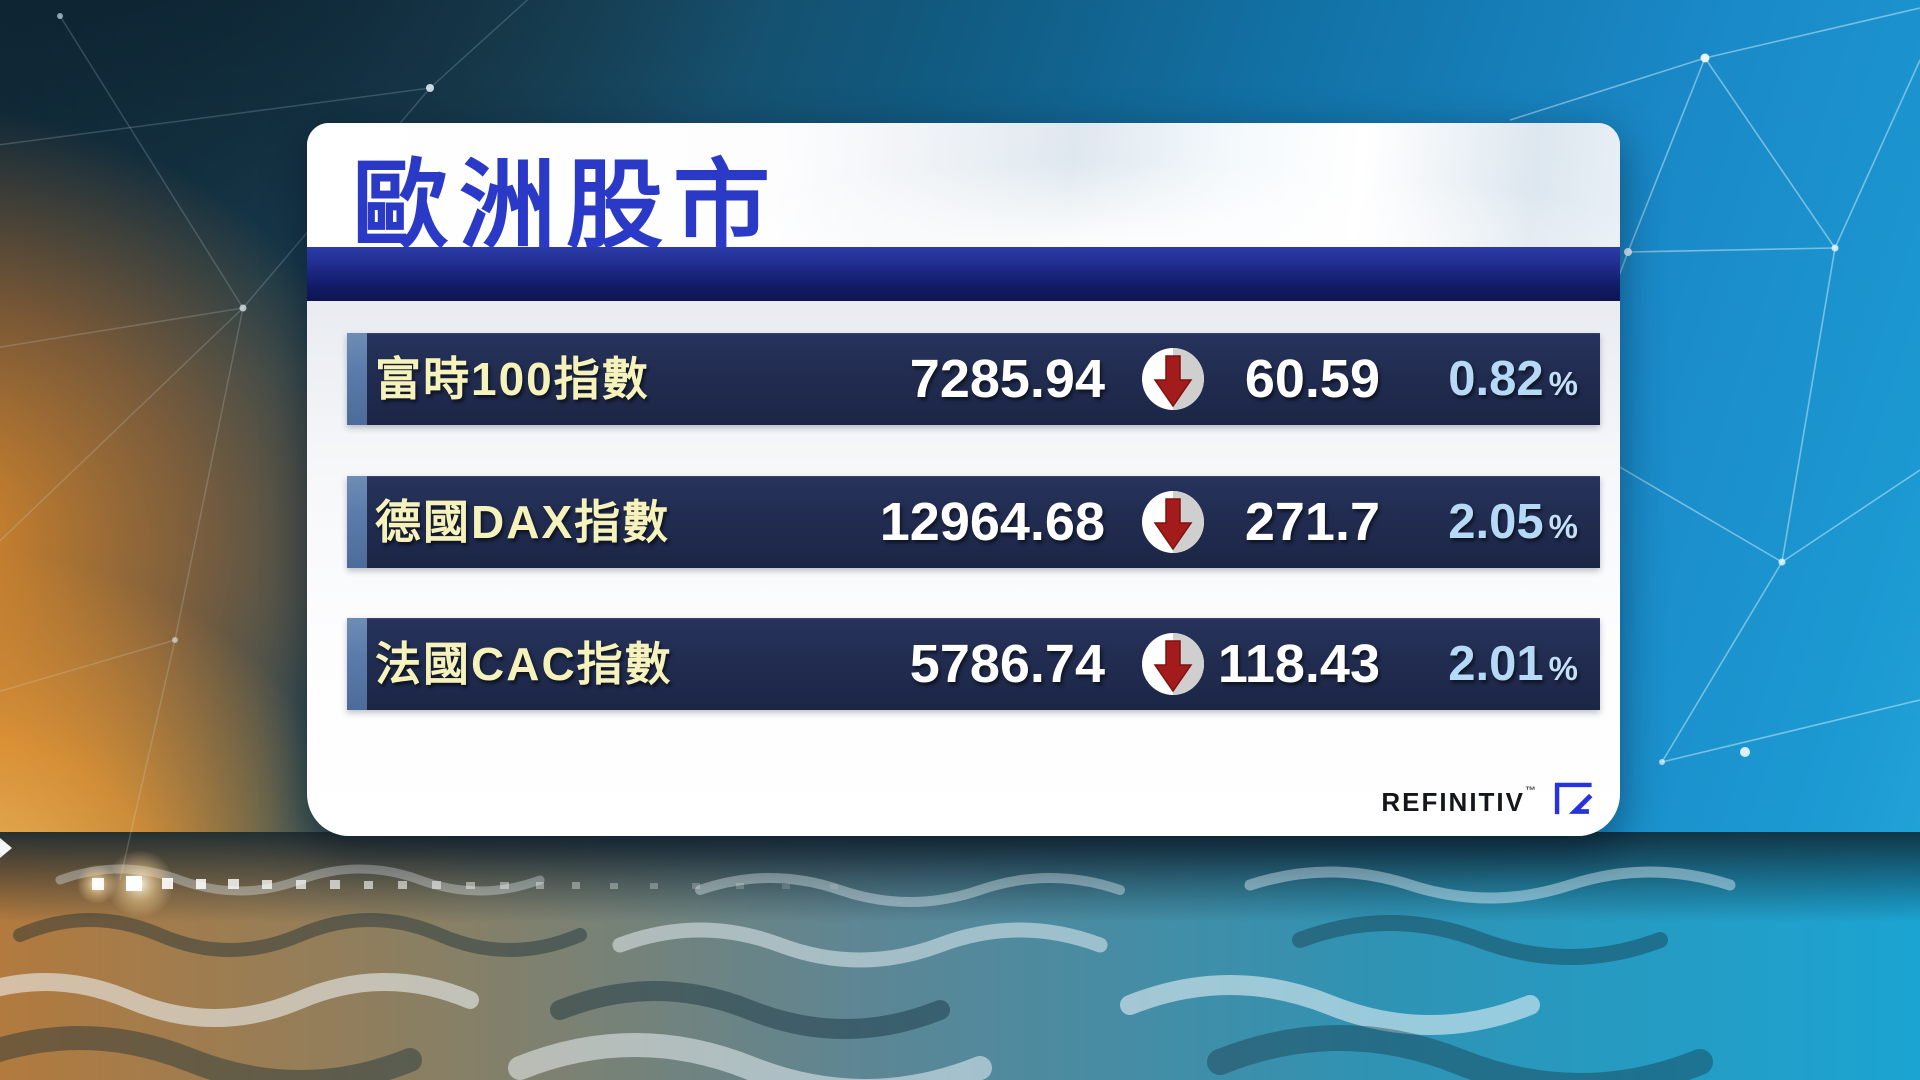 The height and width of the screenshot is (1080, 1920). Describe the element at coordinates (1496, 664) in the screenshot. I see `percent-value: 2.01` at that location.